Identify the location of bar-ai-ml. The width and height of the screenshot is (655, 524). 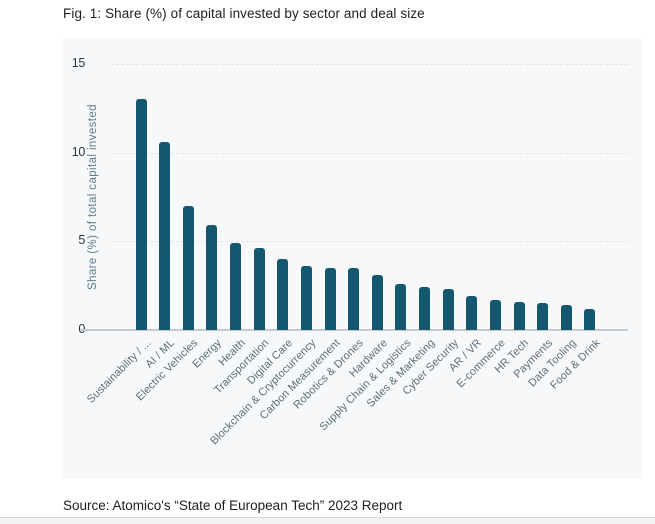
(165, 236).